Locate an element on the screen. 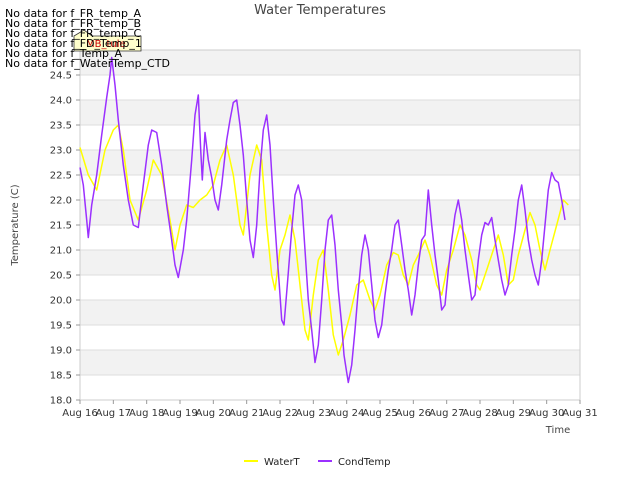  tooltip-label: MB_tule is located at coordinates (106, 44).